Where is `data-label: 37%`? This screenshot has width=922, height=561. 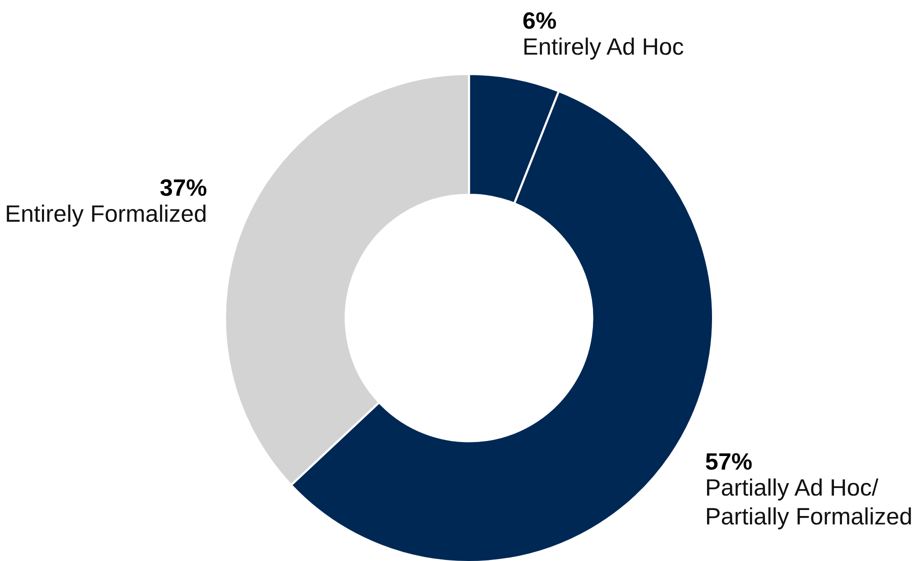
data-label: 37% is located at coordinates (183, 187).